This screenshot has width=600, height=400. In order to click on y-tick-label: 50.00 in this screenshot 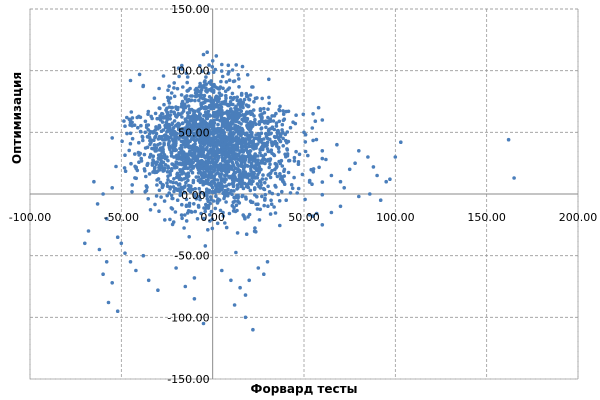, I will do `click(194, 132)`.